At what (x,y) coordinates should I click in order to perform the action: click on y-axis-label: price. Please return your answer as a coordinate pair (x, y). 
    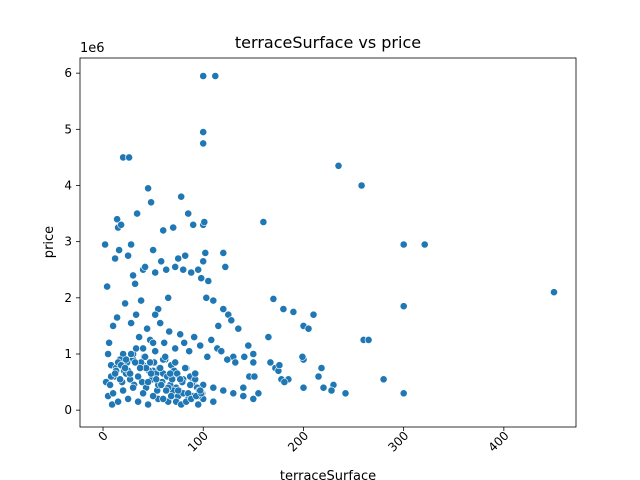
    Looking at the image, I should click on (49, 242).